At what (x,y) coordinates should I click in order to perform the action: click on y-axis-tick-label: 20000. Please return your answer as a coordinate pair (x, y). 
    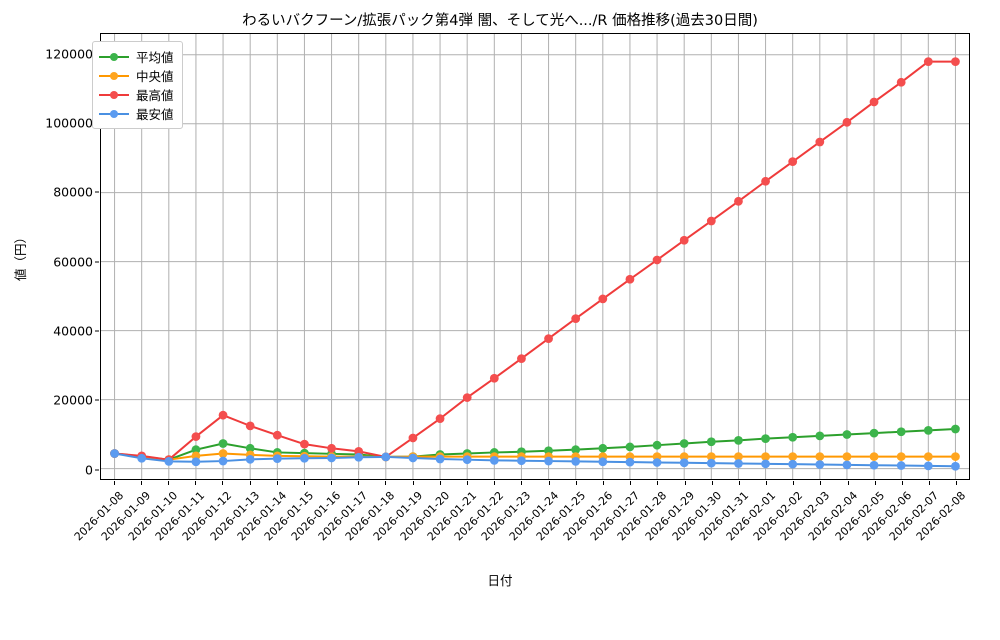
    Looking at the image, I should click on (73, 400).